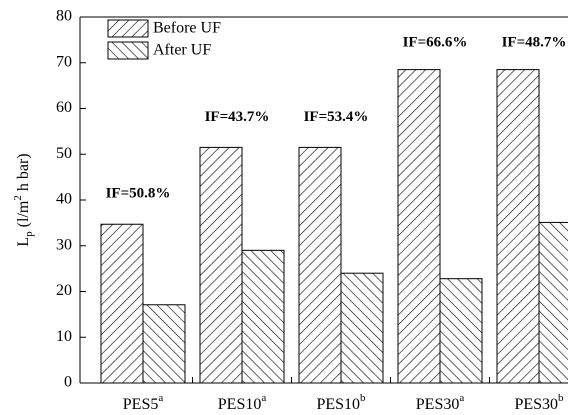 This screenshot has height=415, width=568. Describe the element at coordinates (64, 199) in the screenshot. I see `y-tick-label: 40` at that location.